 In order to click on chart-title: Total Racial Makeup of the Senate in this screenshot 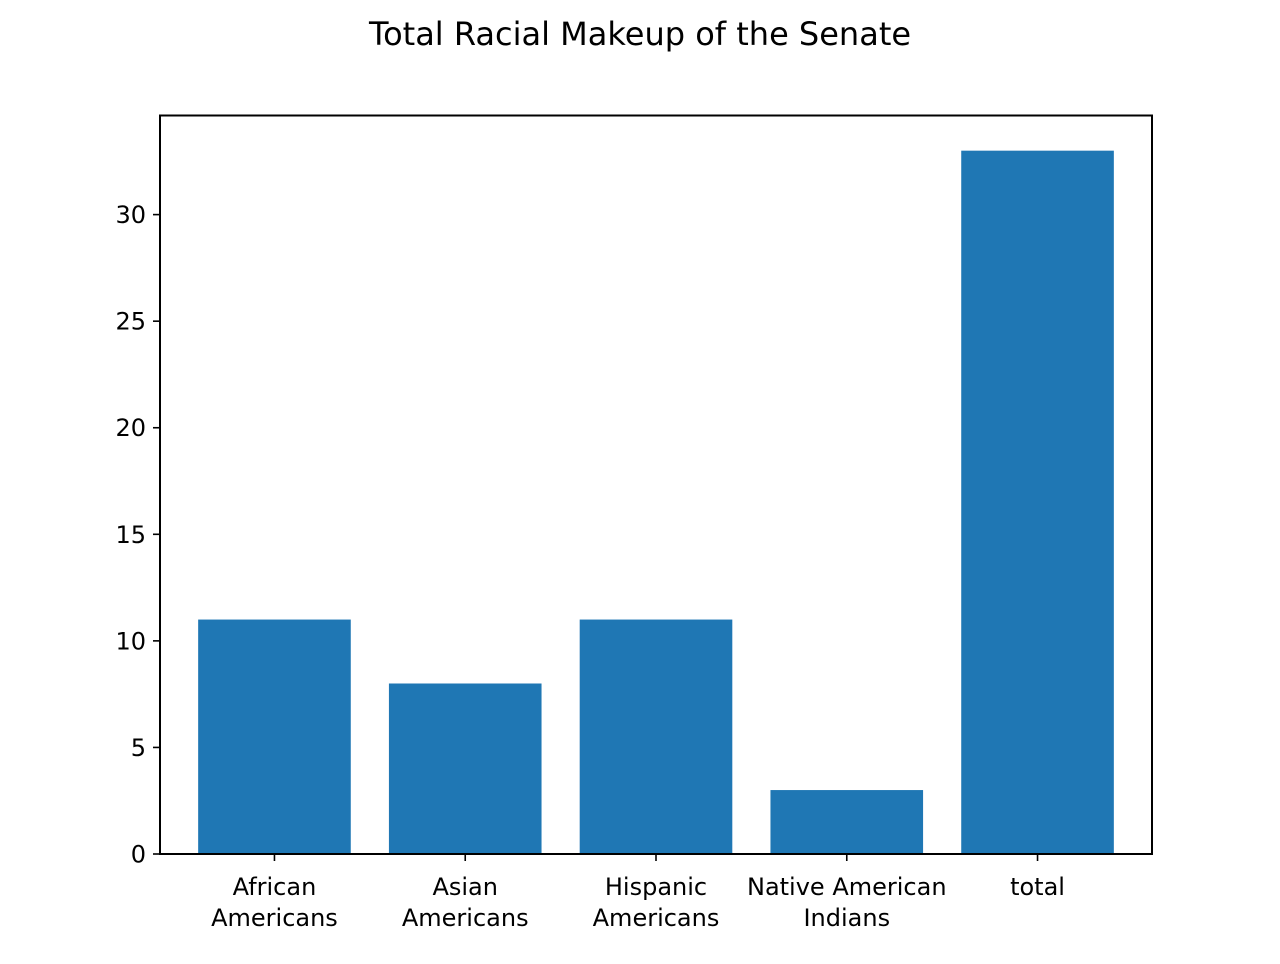, I will do `click(639, 34)`.